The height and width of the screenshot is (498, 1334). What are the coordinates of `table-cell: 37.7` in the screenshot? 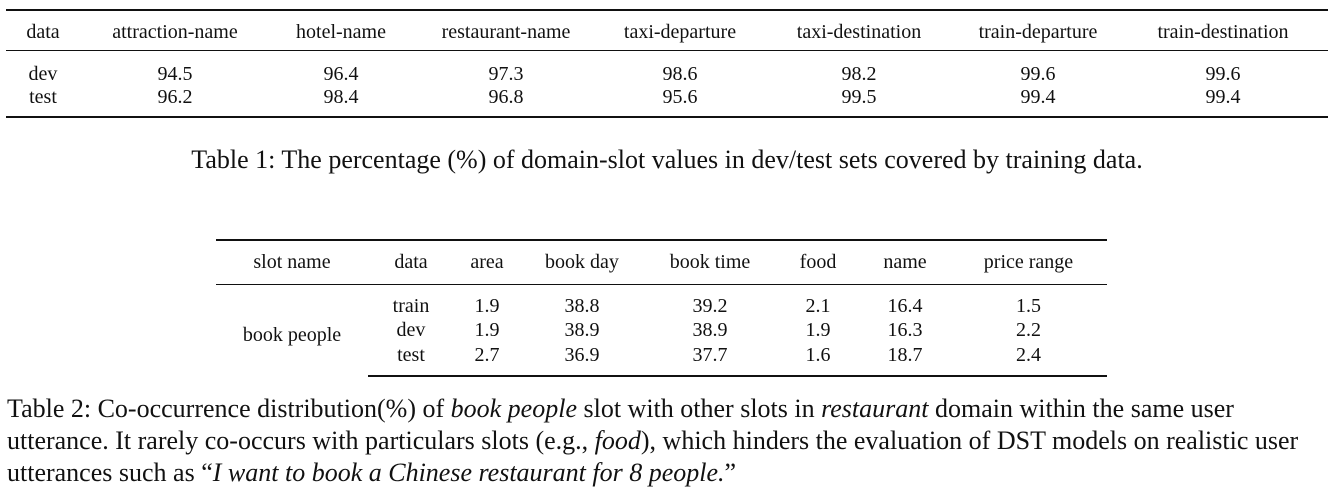 It's located at (710, 360).